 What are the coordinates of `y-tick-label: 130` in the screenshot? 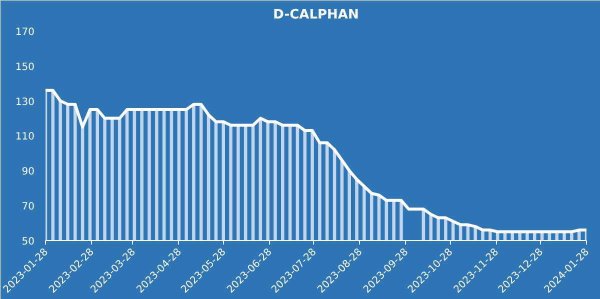 It's located at (25, 102).